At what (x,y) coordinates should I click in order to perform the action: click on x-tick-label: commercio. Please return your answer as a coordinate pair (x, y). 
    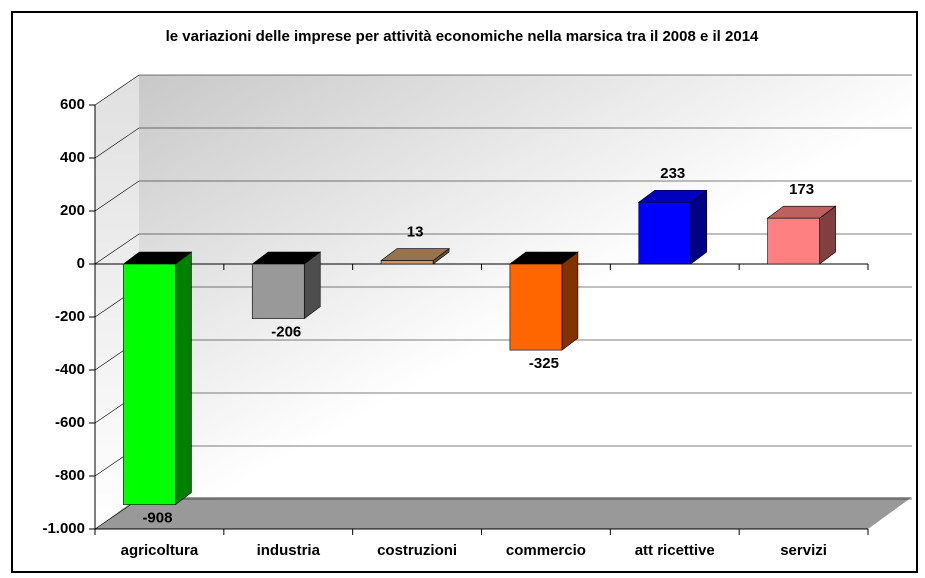
    Looking at the image, I should click on (546, 550).